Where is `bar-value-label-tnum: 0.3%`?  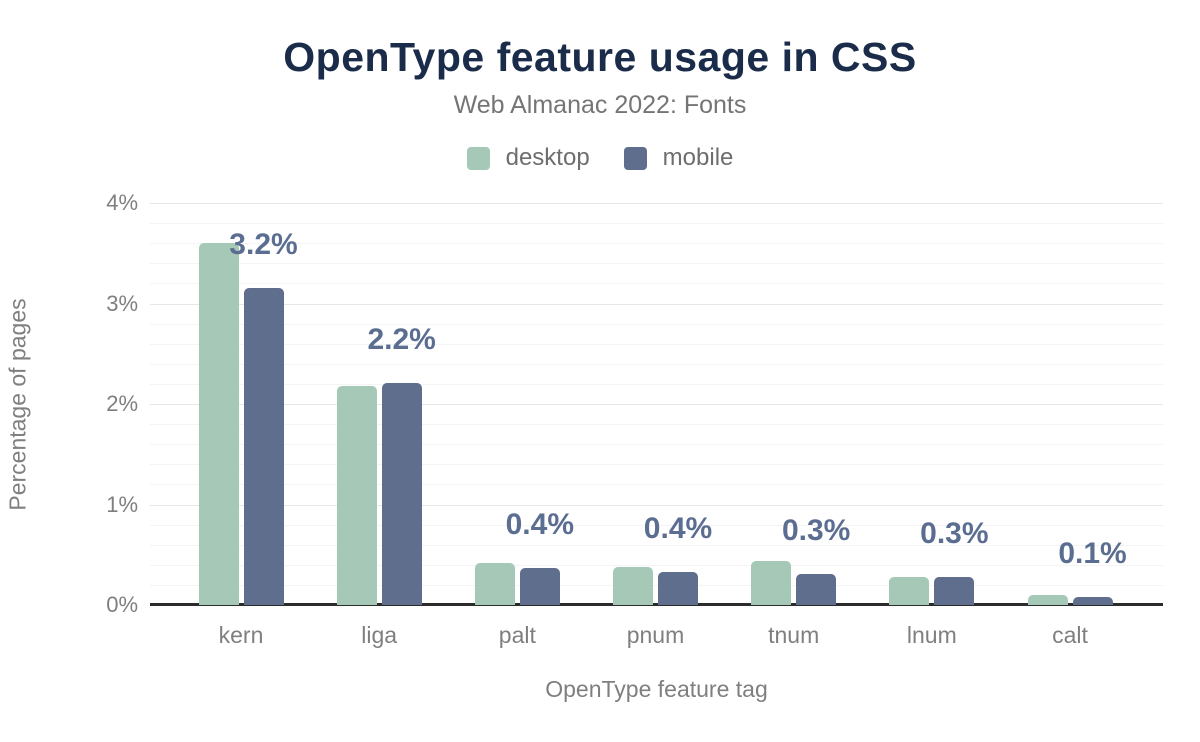 bar-value-label-tnum: 0.3% is located at coordinates (816, 530).